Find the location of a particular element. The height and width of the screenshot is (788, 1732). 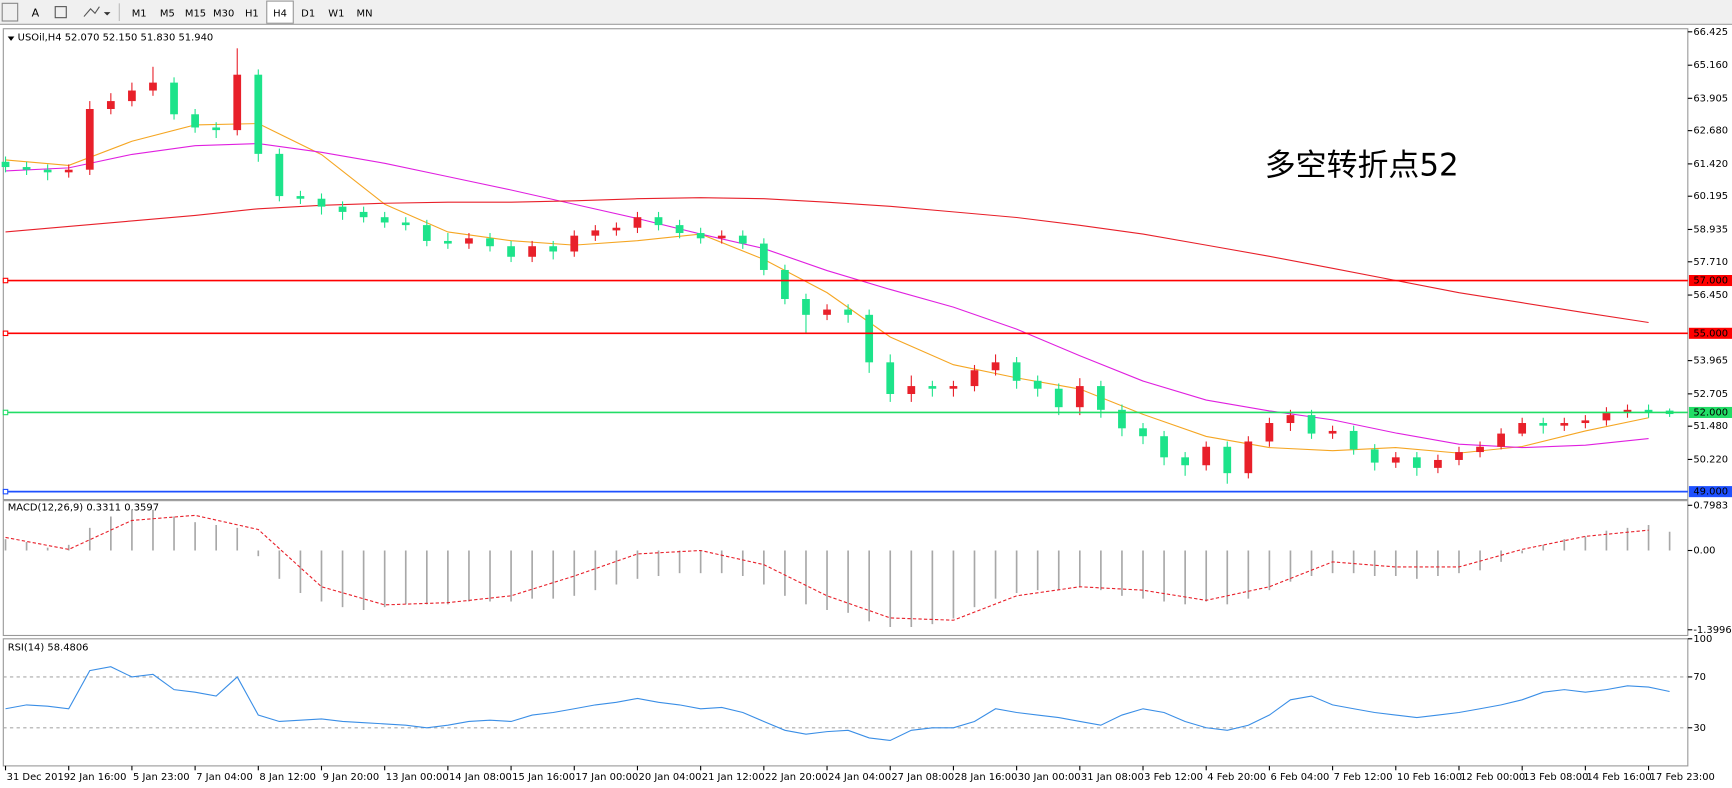

timeframe-button: M15 is located at coordinates (195, 13).